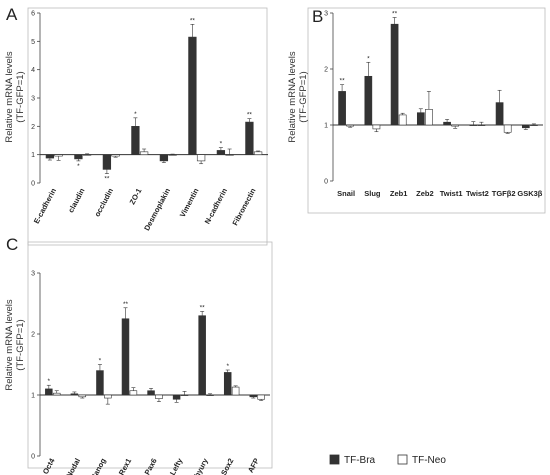  What do you see at coordinates (33, 155) in the screenshot?
I see `panel-a-y-tick-label: 1` at bounding box center [33, 155].